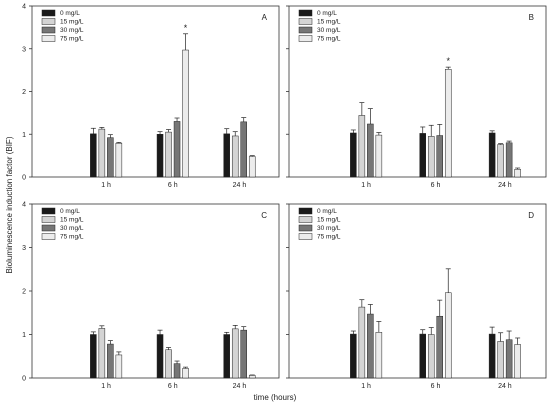  I want to click on y-axis-label: Bioluminescence induction factor (BIF), so click(9, 204).